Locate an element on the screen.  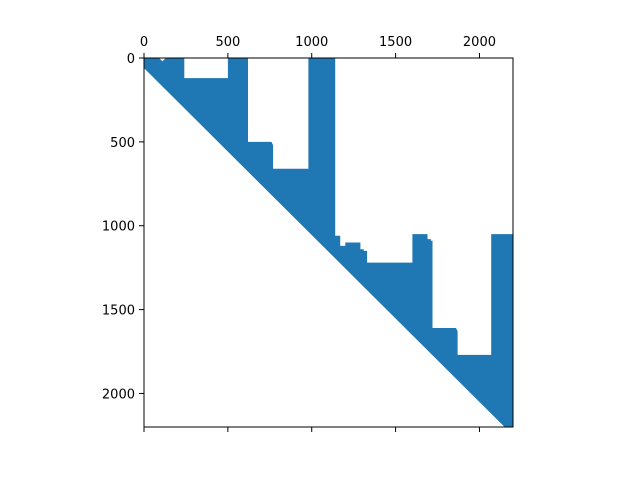
y-tick-label: 2000 is located at coordinates (118, 394).